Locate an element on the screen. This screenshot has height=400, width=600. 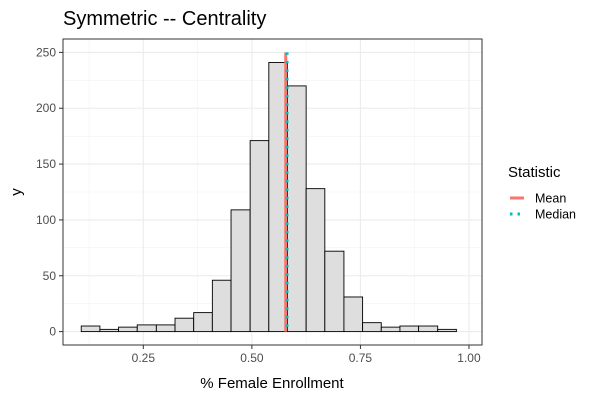
x-axis: 0.25 0.50 0.75 1.00 is located at coordinates (306, 355).